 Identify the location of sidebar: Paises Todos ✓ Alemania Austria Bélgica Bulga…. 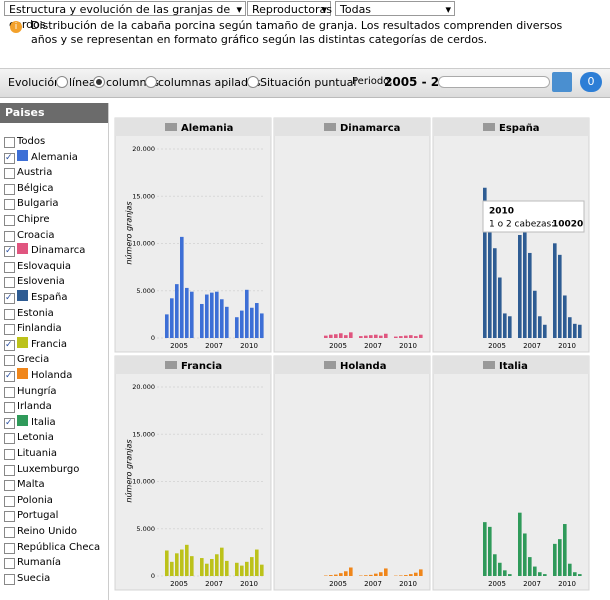
(54, 351).